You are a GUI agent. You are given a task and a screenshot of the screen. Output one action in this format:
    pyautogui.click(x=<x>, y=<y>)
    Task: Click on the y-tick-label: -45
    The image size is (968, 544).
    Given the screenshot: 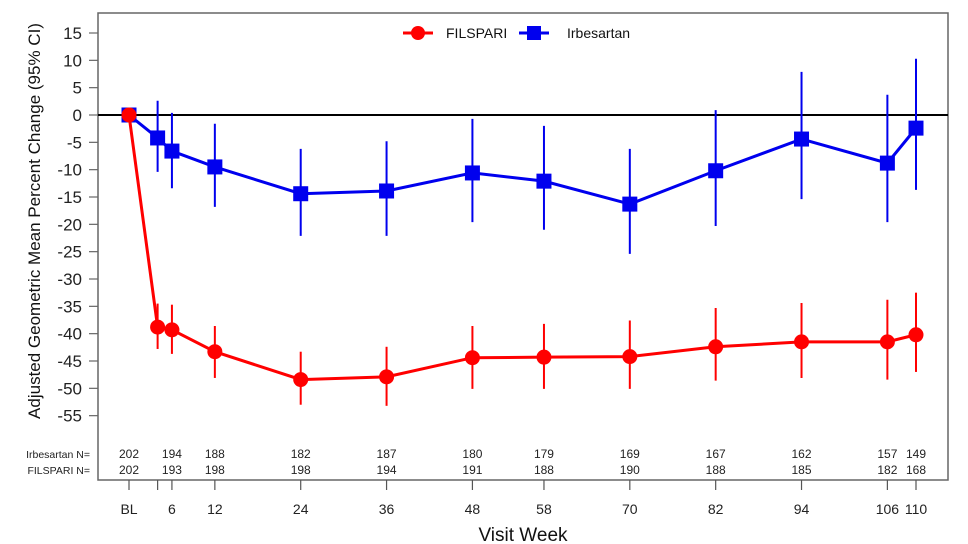 What is the action you would take?
    pyautogui.click(x=69, y=361)
    